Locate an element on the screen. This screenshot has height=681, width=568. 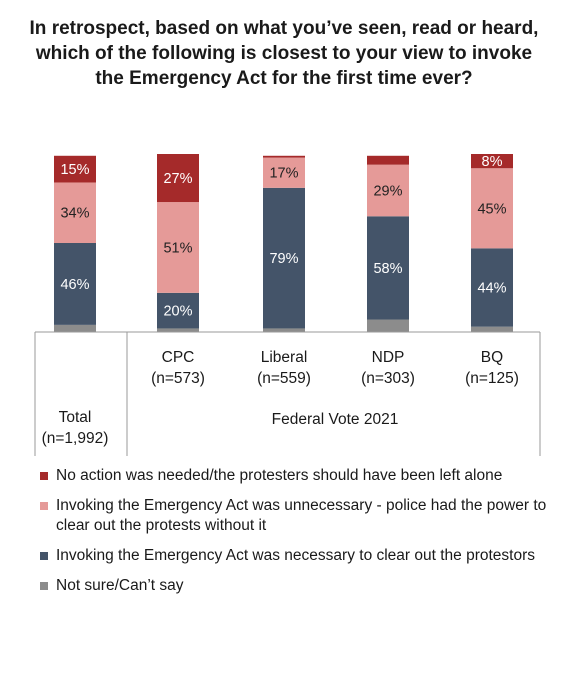
data-label: 44% is located at coordinates (491, 289).